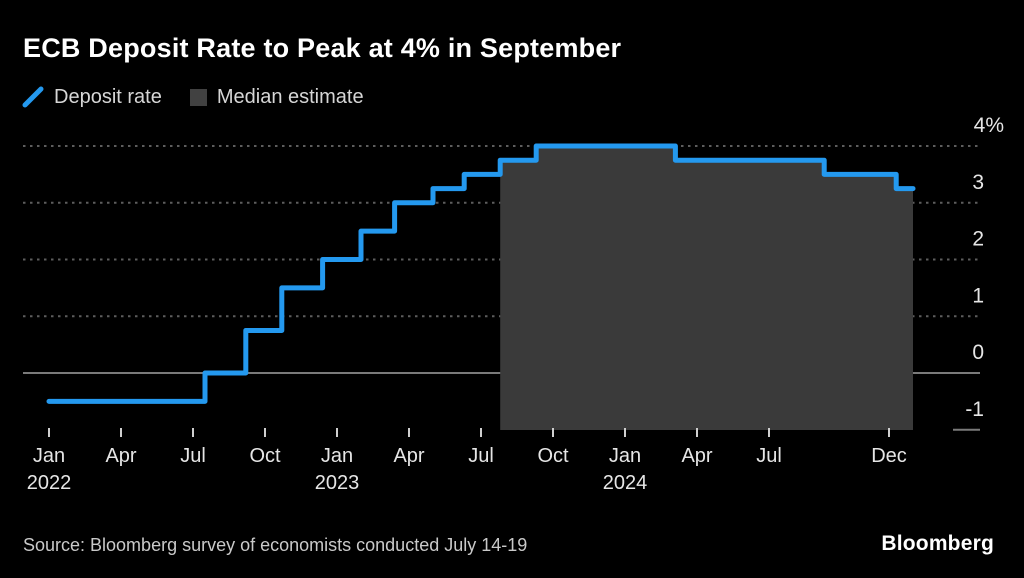  Describe the element at coordinates (33, 97) in the screenshot. I see `deposit-rate-line-swatch-icon` at that location.